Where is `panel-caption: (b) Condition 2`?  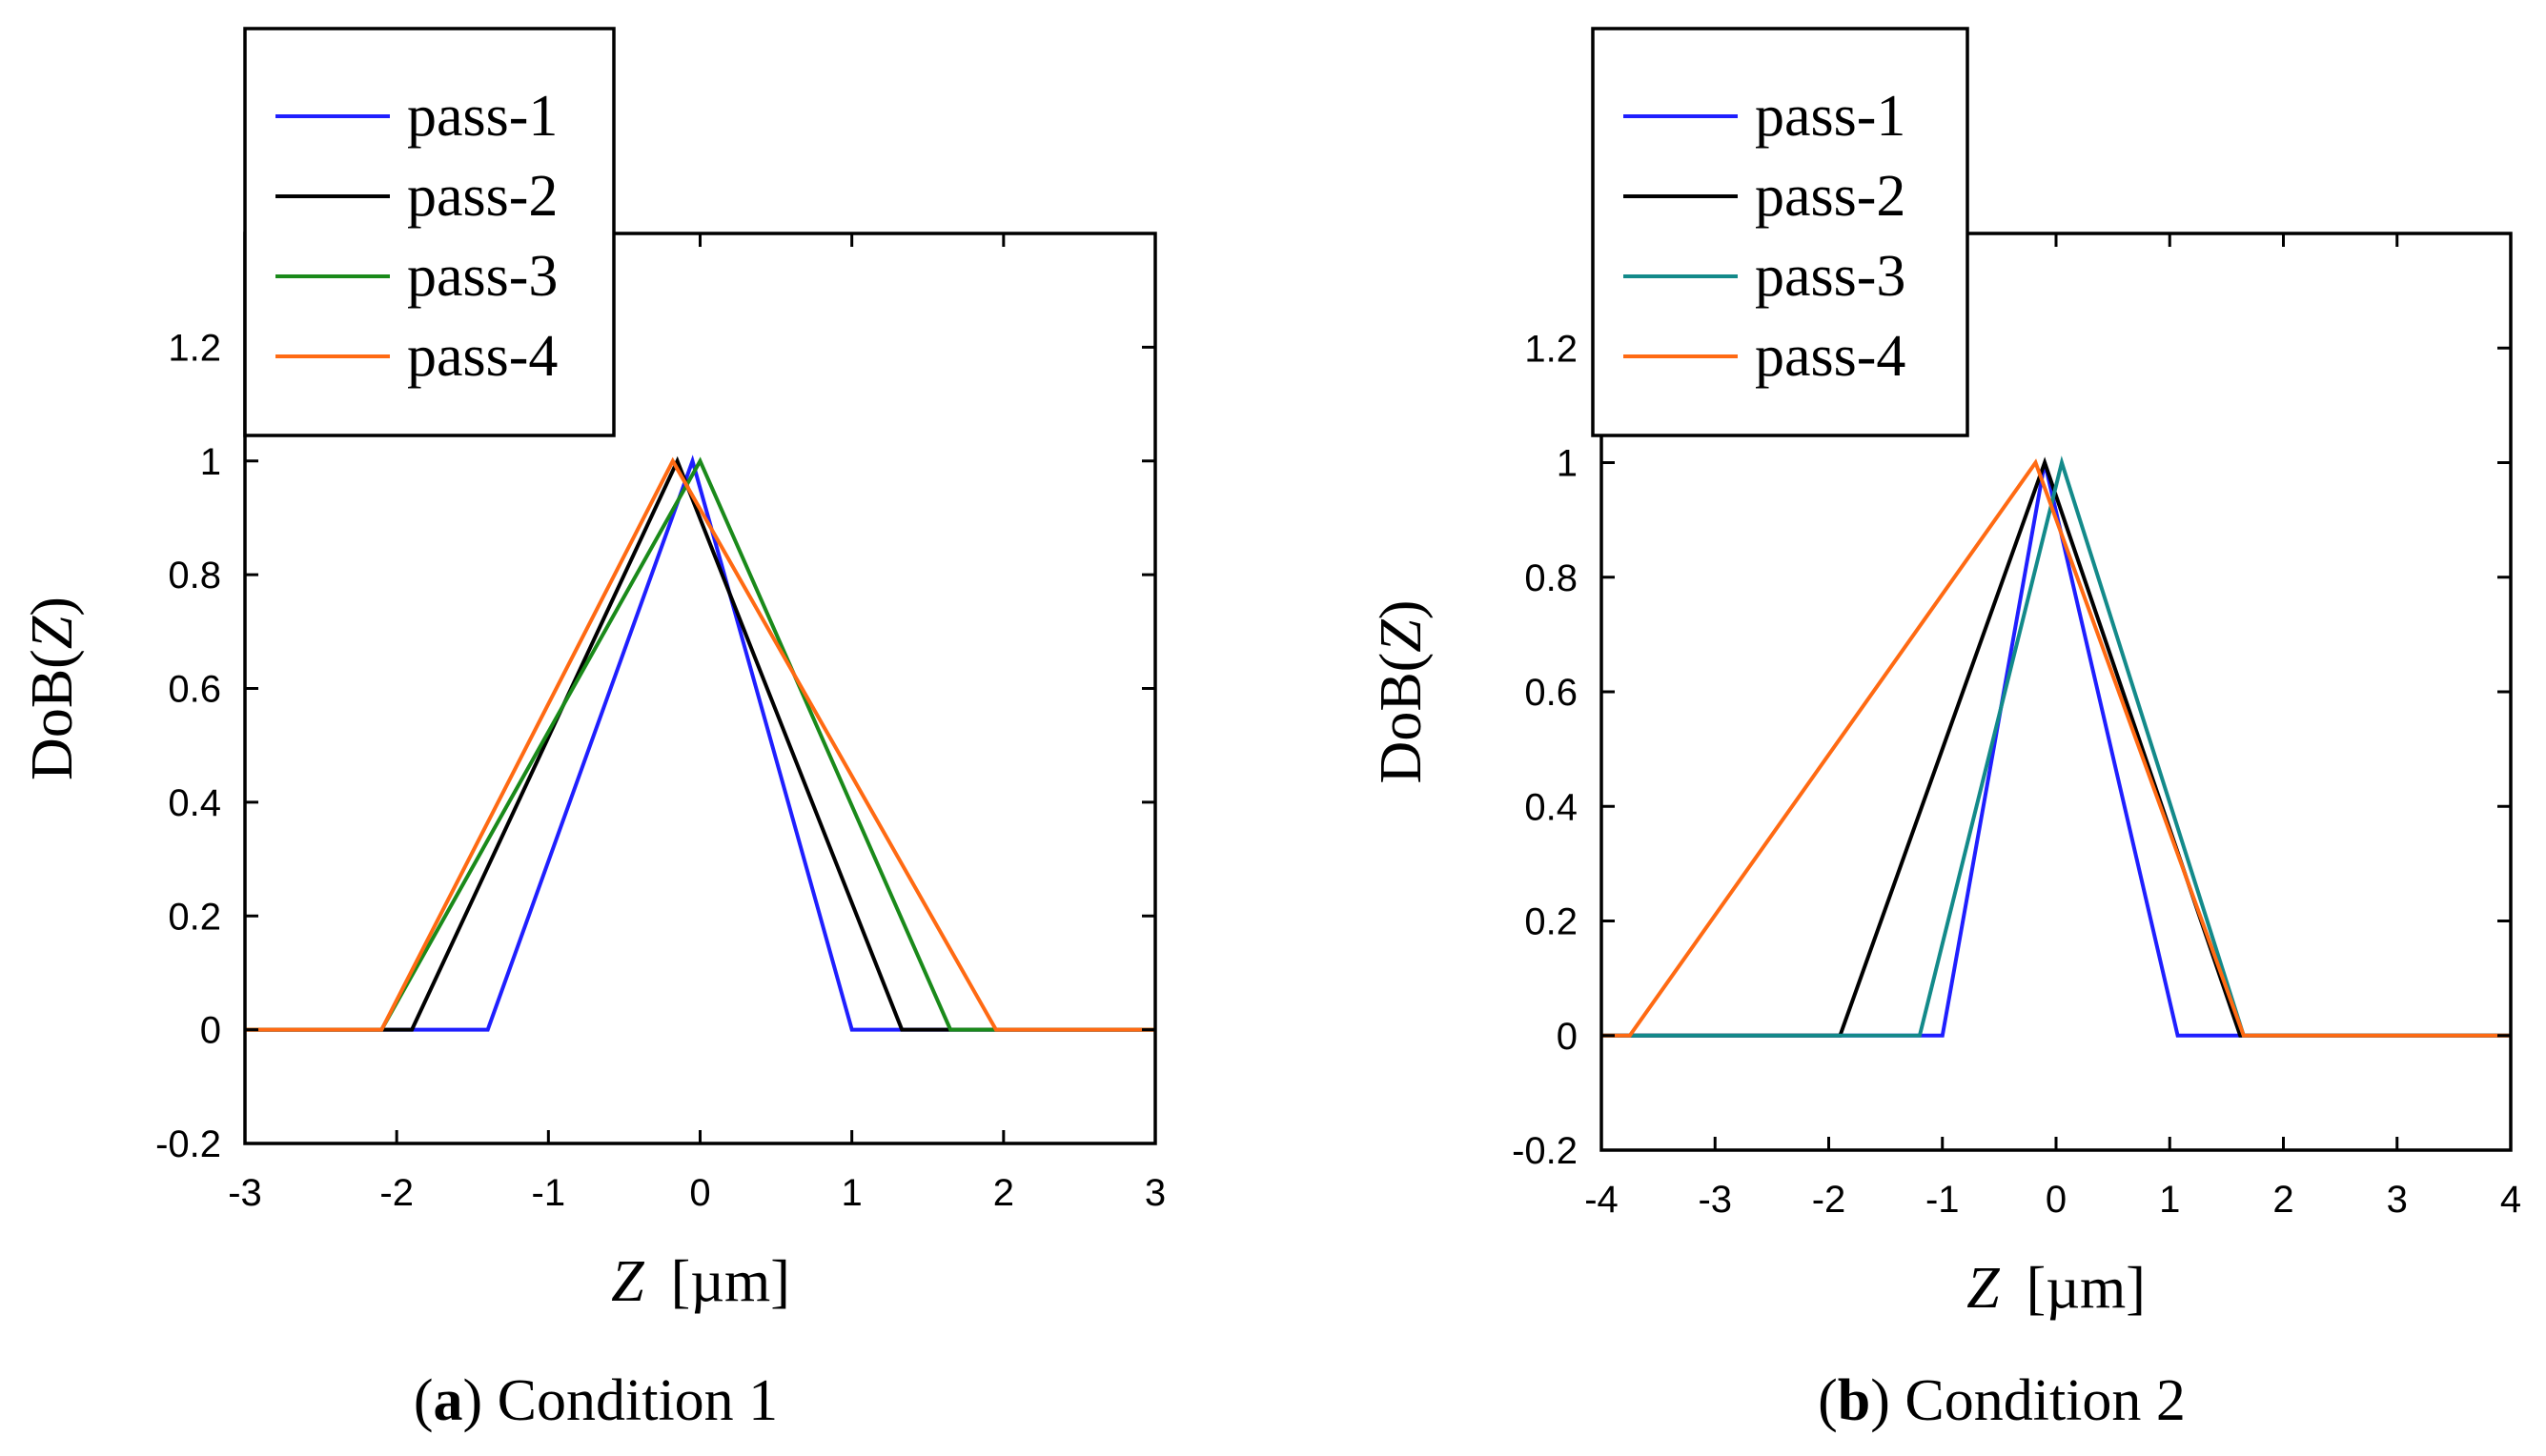 panel-caption: (b) Condition 2 is located at coordinates (2002, 1401).